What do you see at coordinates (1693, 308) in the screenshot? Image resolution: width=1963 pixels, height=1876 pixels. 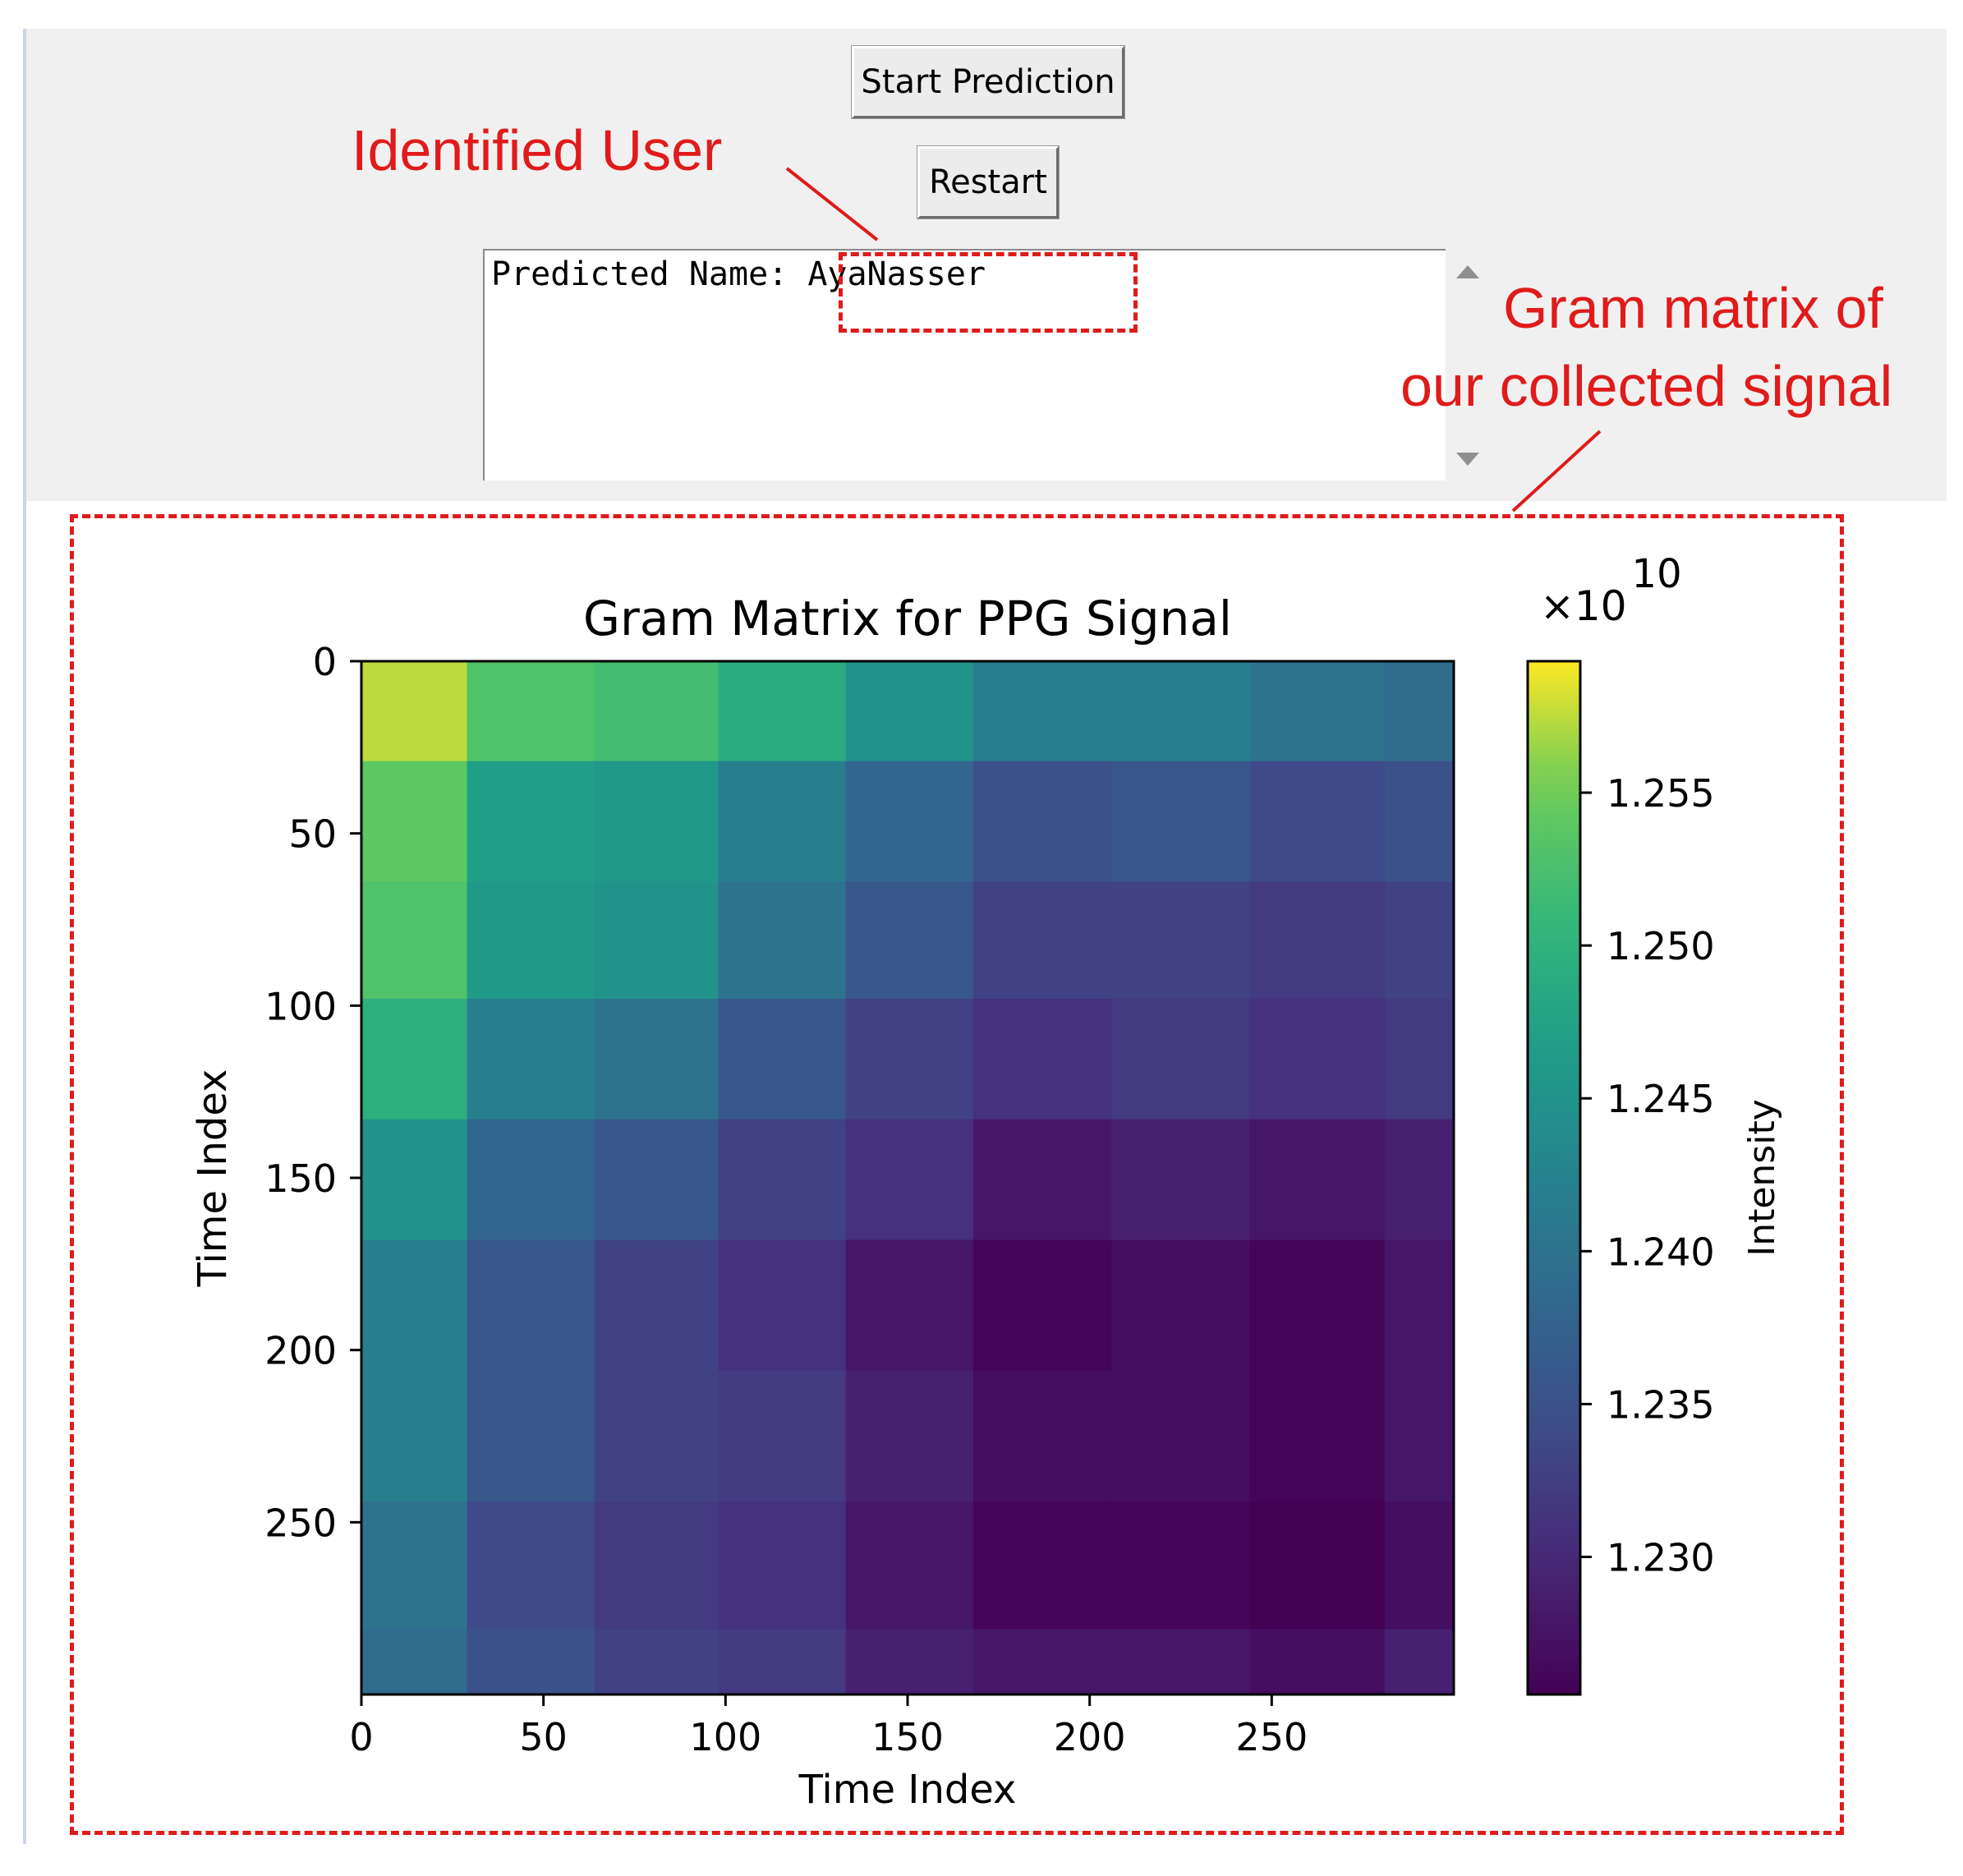 I see `annotation-gram-line1: Gram matrix of` at bounding box center [1693, 308].